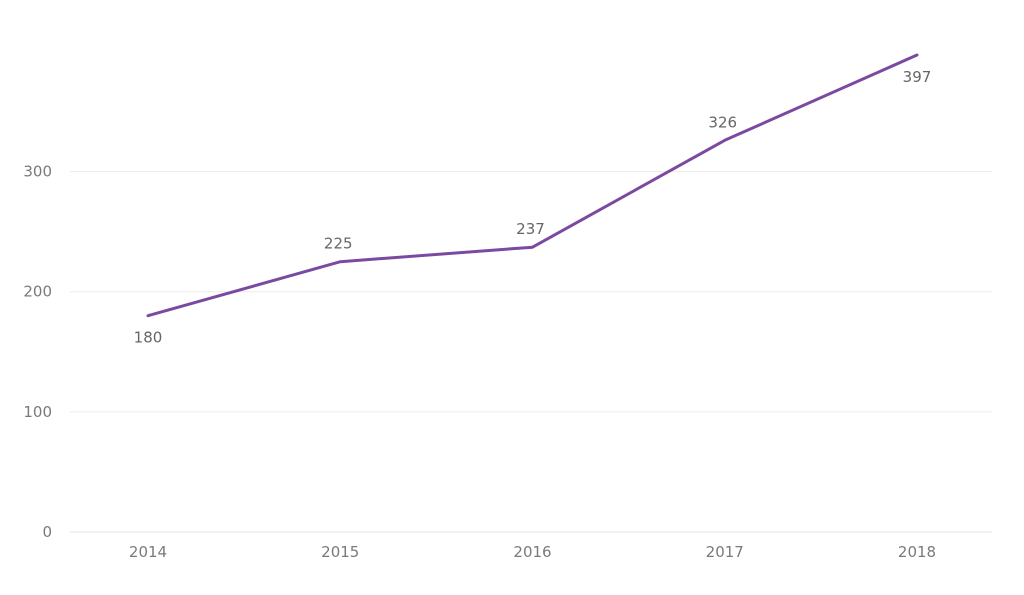 This screenshot has width=1024, height=595. Describe the element at coordinates (722, 122) in the screenshot. I see `data-label: 326` at that location.